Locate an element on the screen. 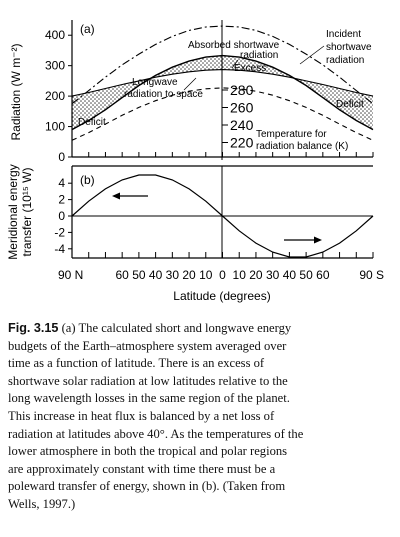 The width and height of the screenshot is (400, 537). panel-a-ylabel: Radiation (W m⁻²) is located at coordinates (16, 91).